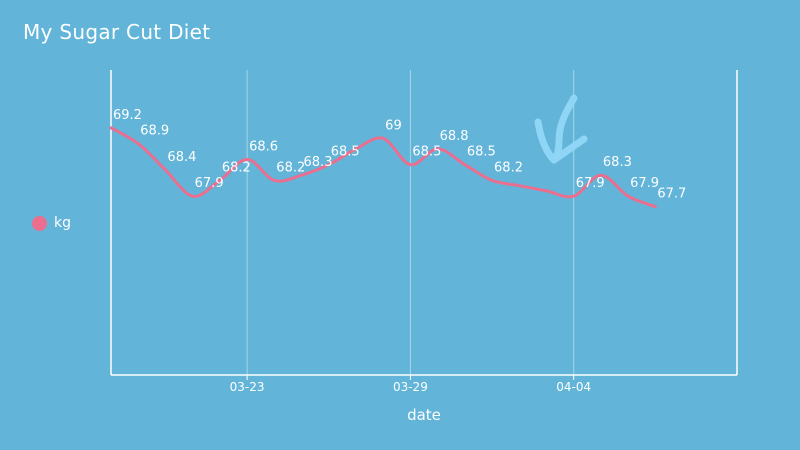 The height and width of the screenshot is (450, 800). Describe the element at coordinates (39, 223) in the screenshot. I see `legend-swatch` at that location.